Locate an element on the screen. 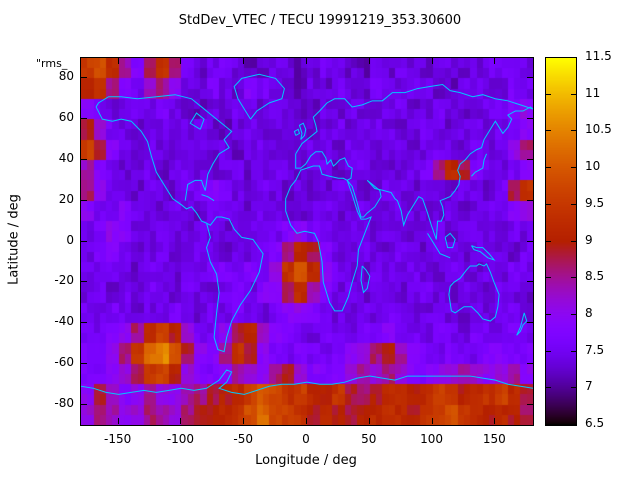  coastline-arabia is located at coordinates (364, 198).